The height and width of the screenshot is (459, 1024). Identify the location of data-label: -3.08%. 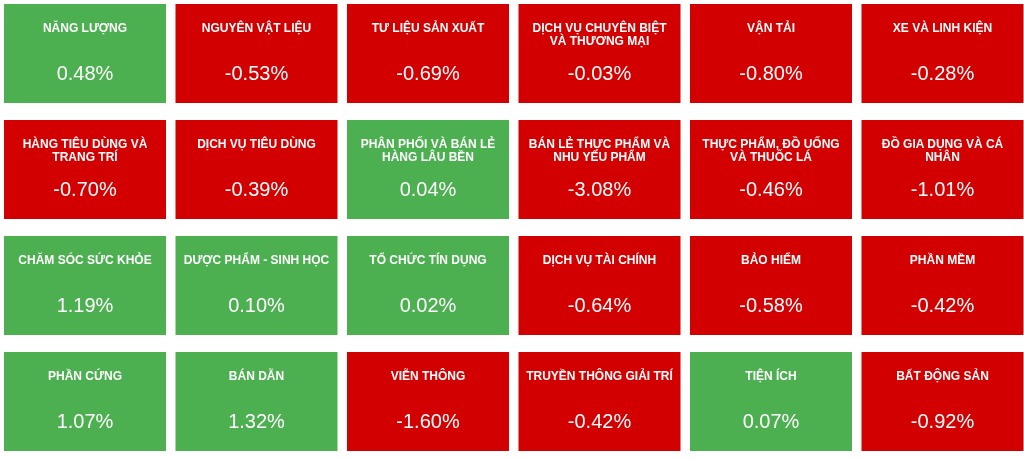
(599, 189).